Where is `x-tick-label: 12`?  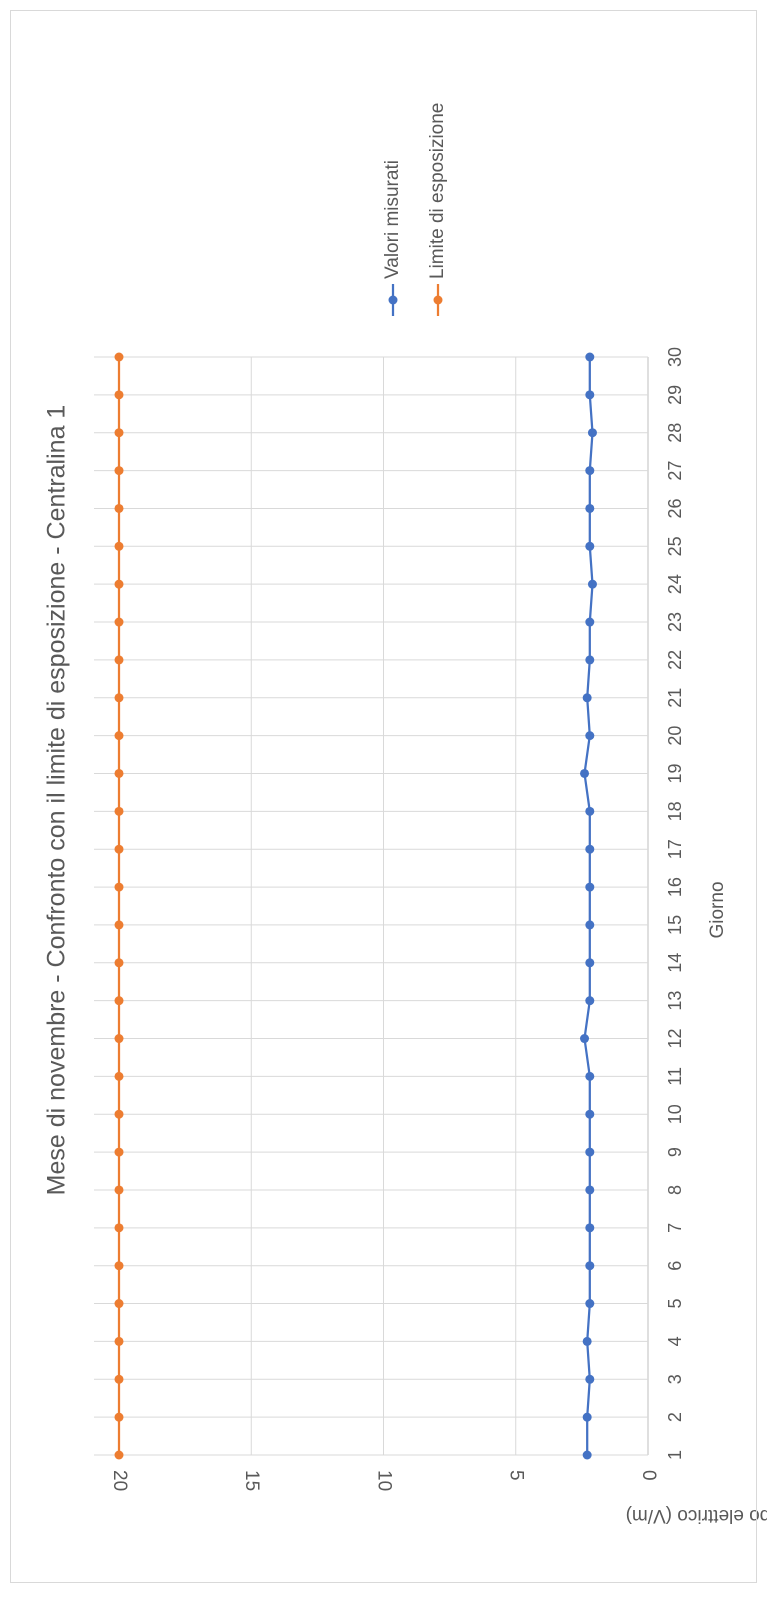
x-tick-label: 12 is located at coordinates (675, 1039).